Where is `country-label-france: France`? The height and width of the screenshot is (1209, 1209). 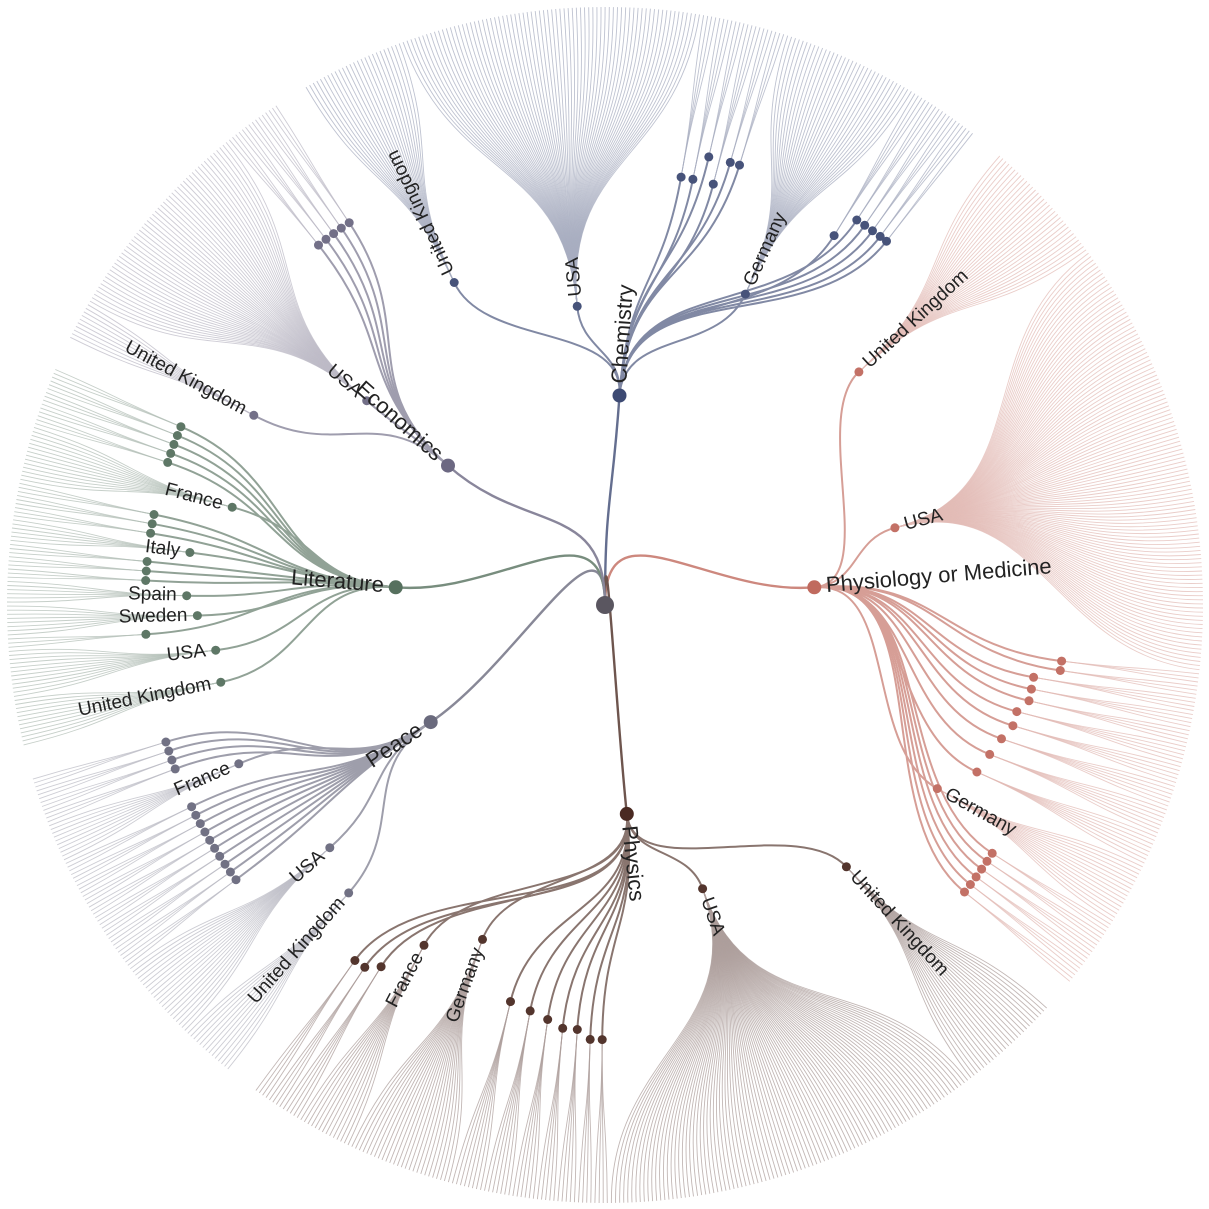
country-label-france: France is located at coordinates (405, 980).